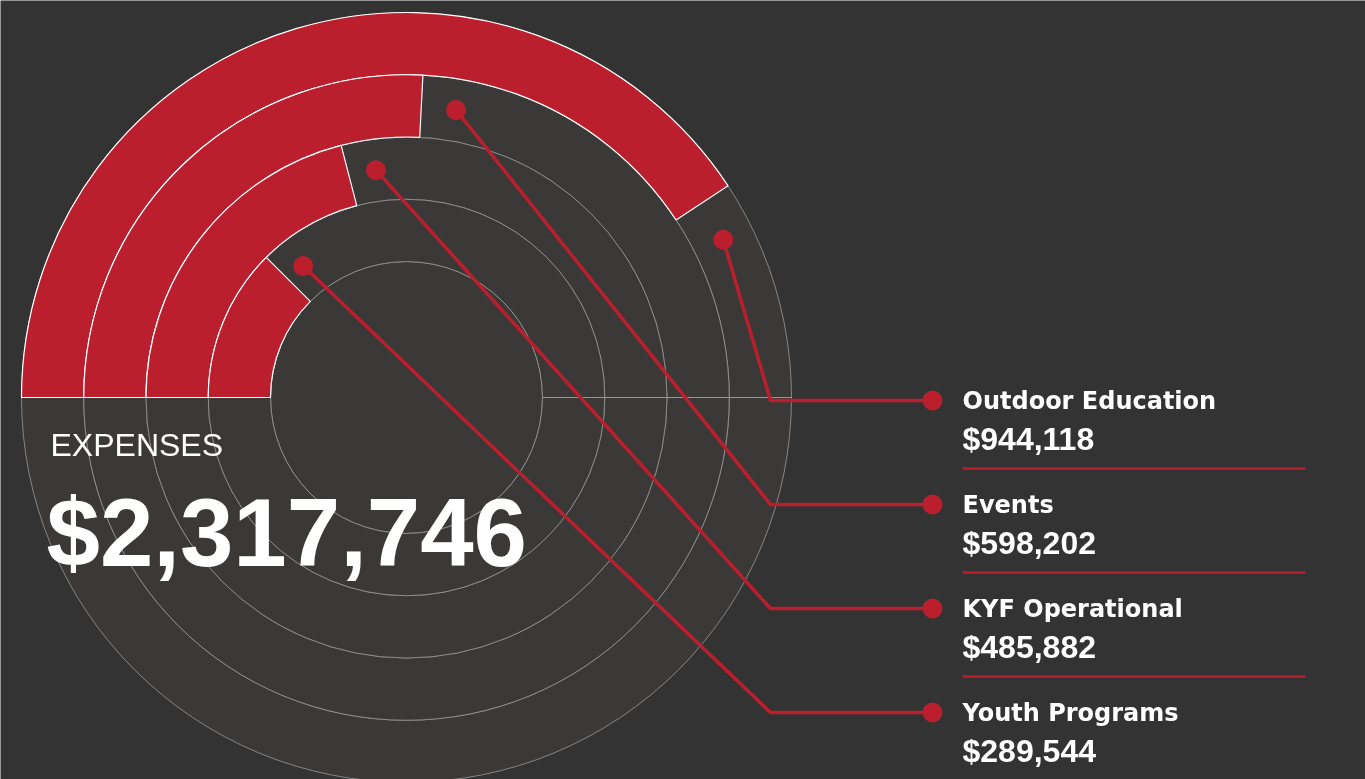 The height and width of the screenshot is (779, 1365). I want to click on category-label: KYF Operational, so click(1072, 608).